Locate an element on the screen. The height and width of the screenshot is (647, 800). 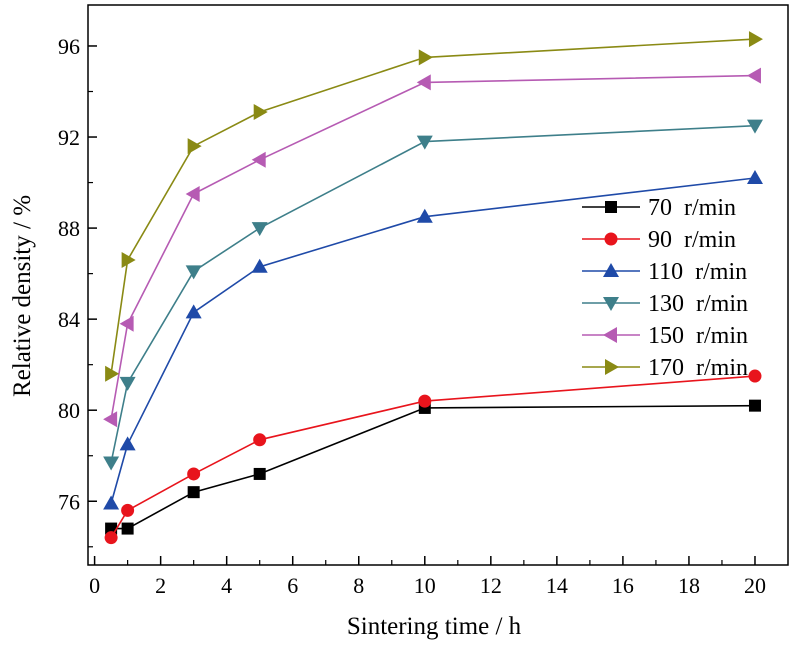
x-tick-label: 18 is located at coordinates (689, 585).